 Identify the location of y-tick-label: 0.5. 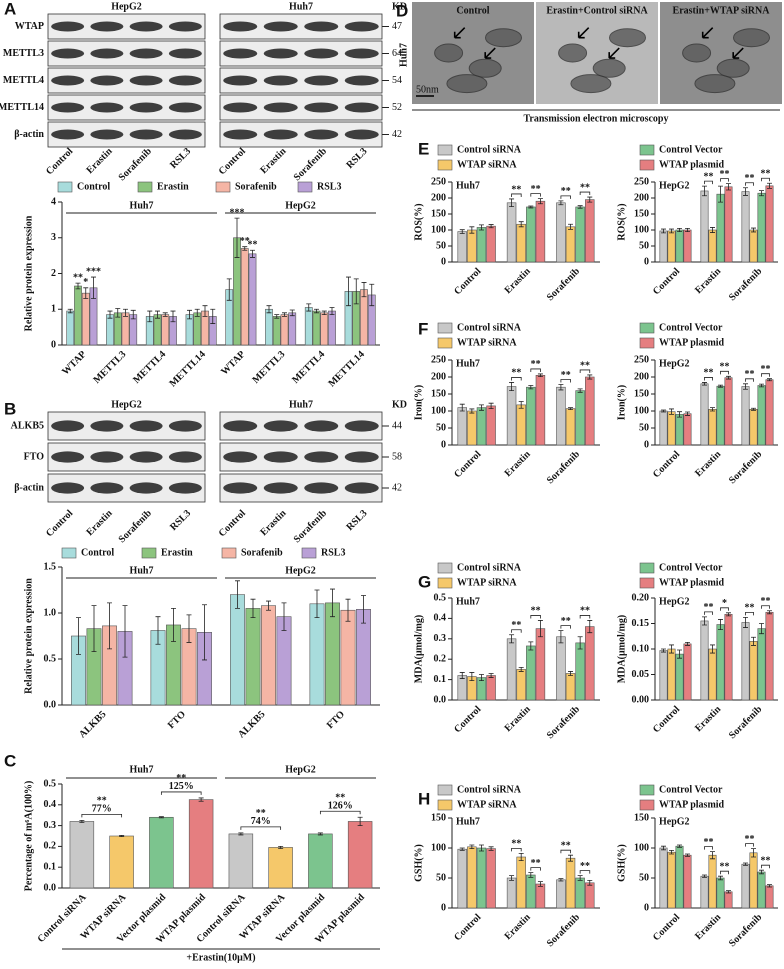
(50, 658).